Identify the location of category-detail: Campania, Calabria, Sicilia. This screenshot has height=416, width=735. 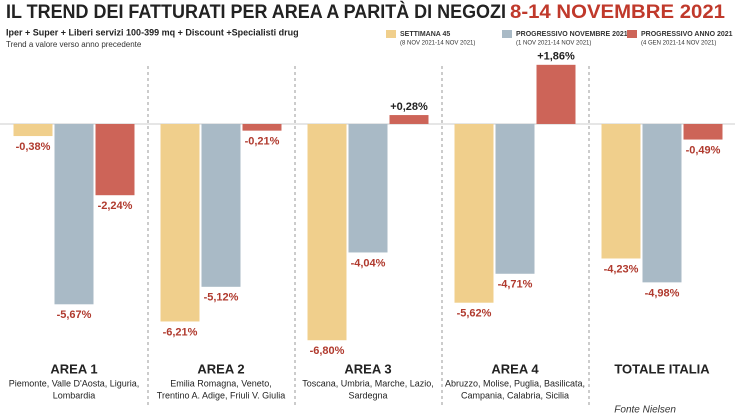
(515, 395).